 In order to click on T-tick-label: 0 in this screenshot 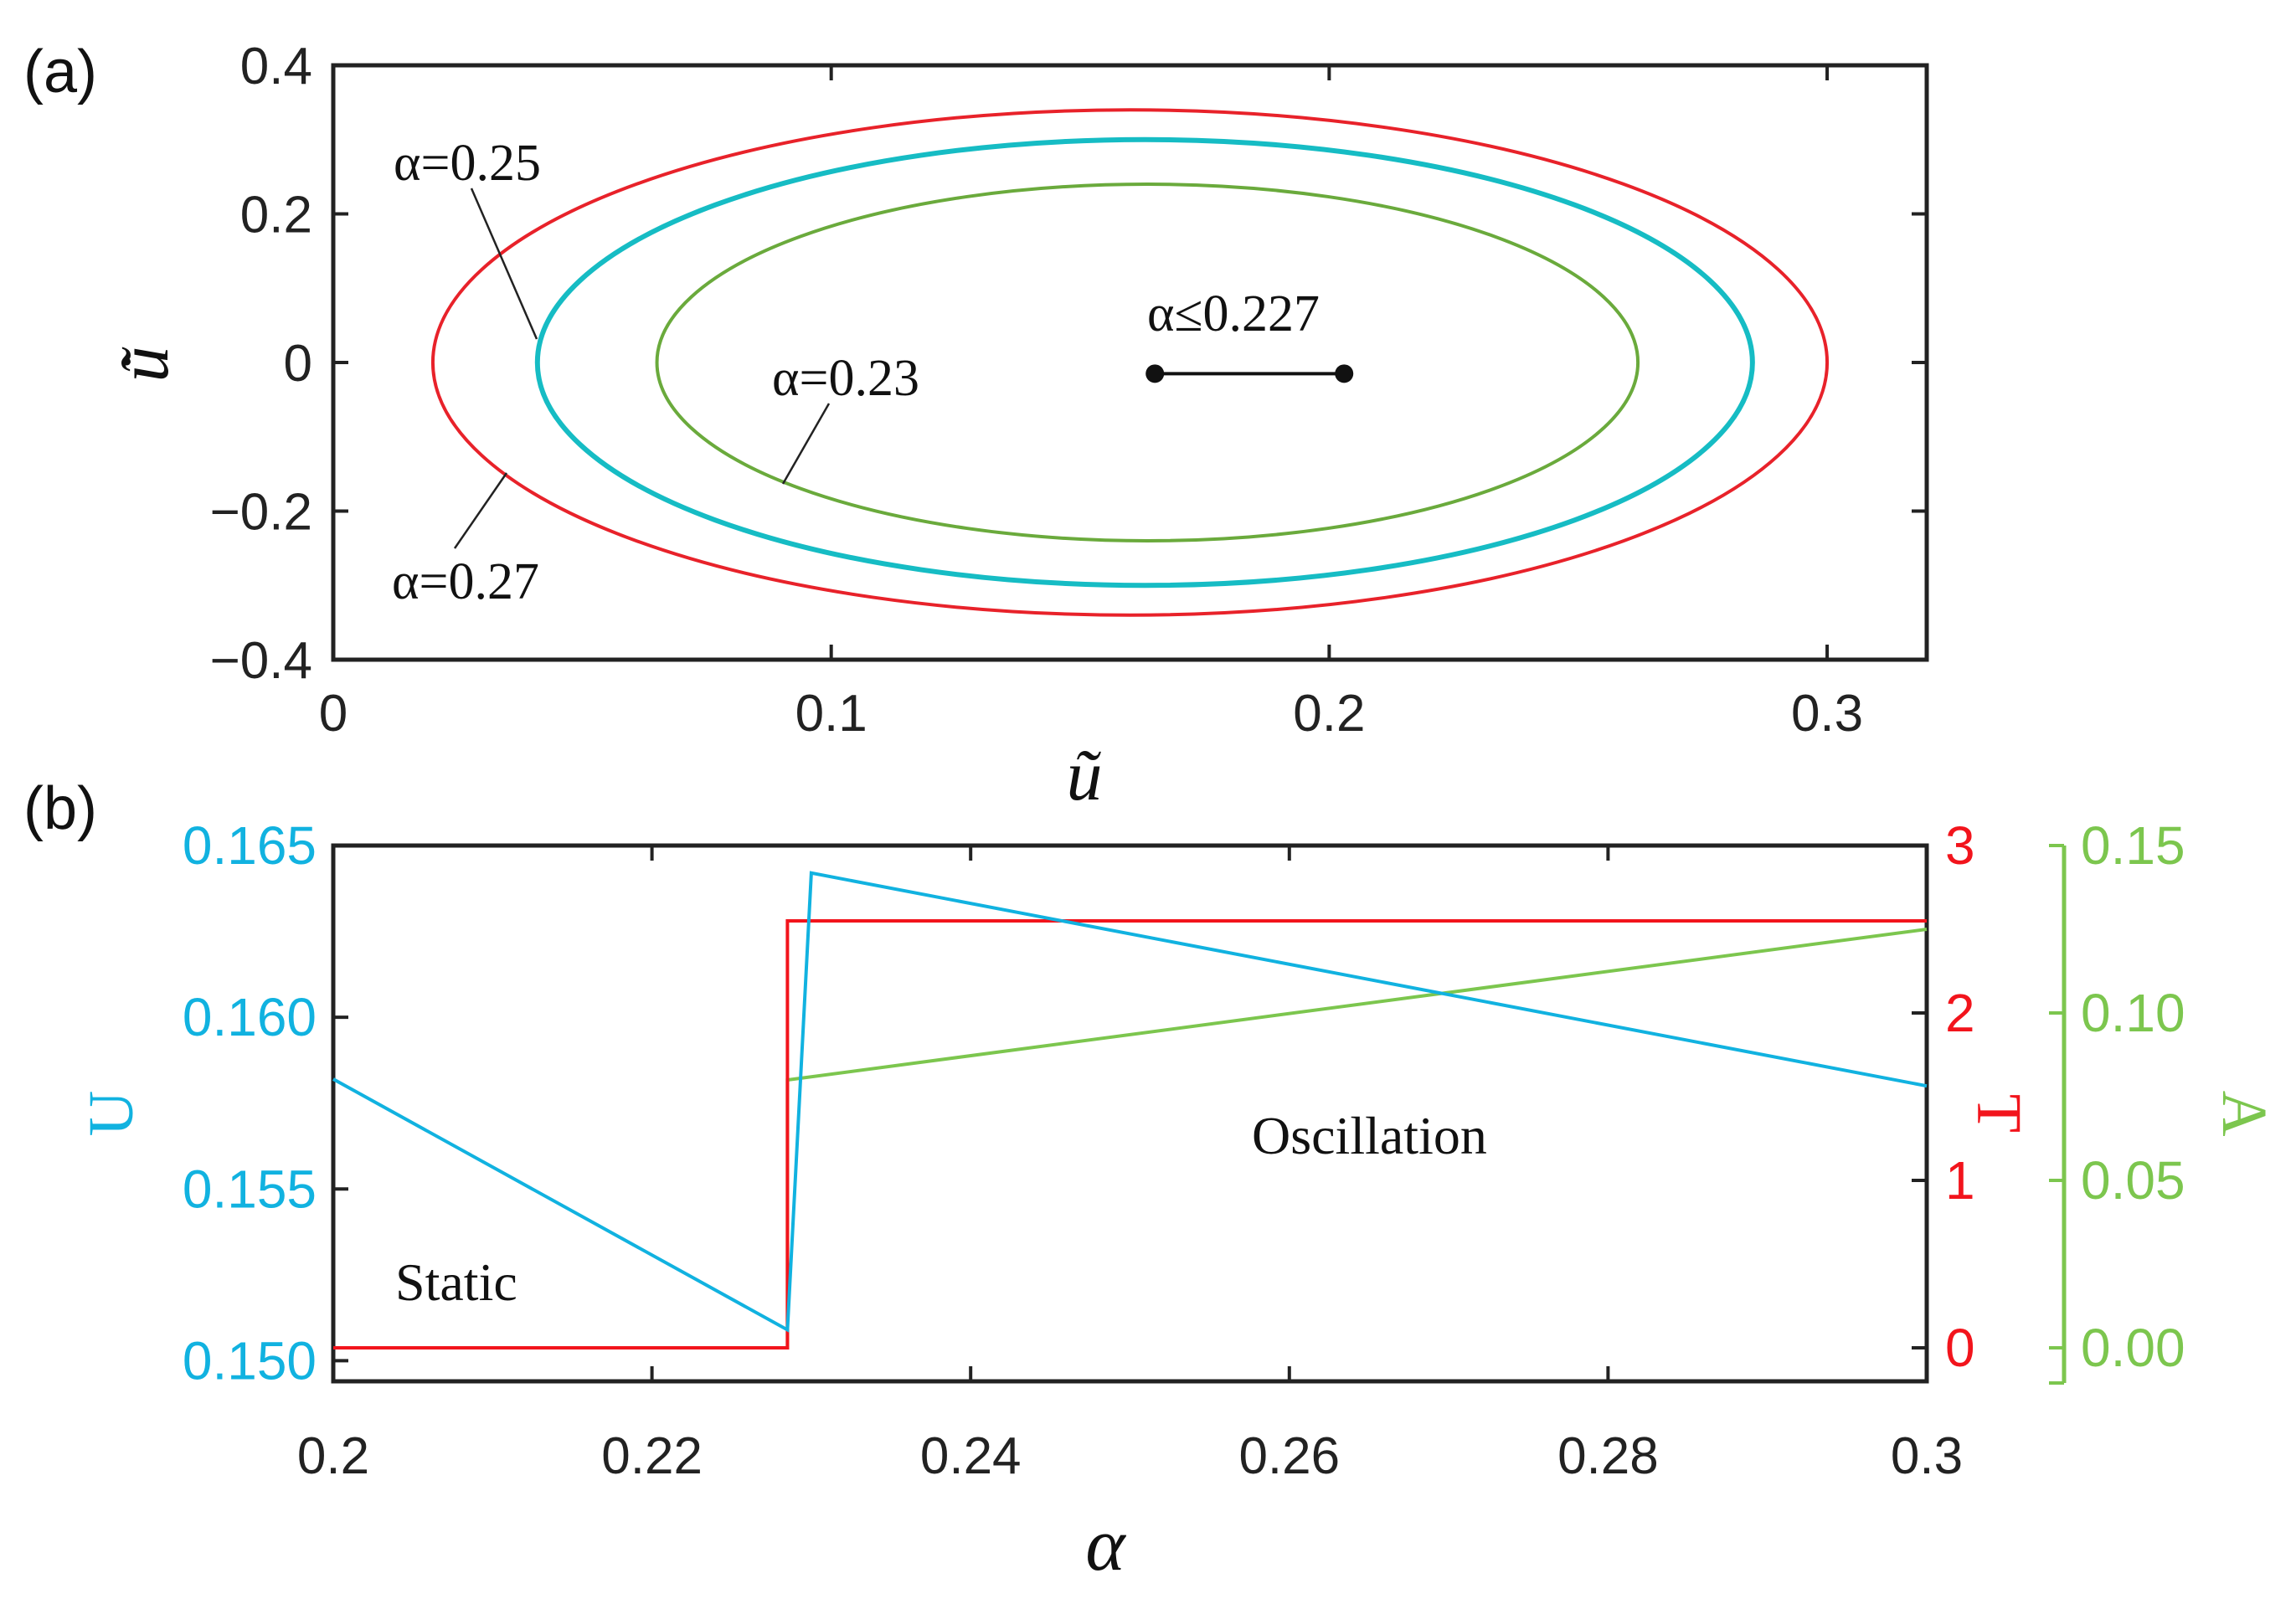, I will do `click(1960, 1348)`.